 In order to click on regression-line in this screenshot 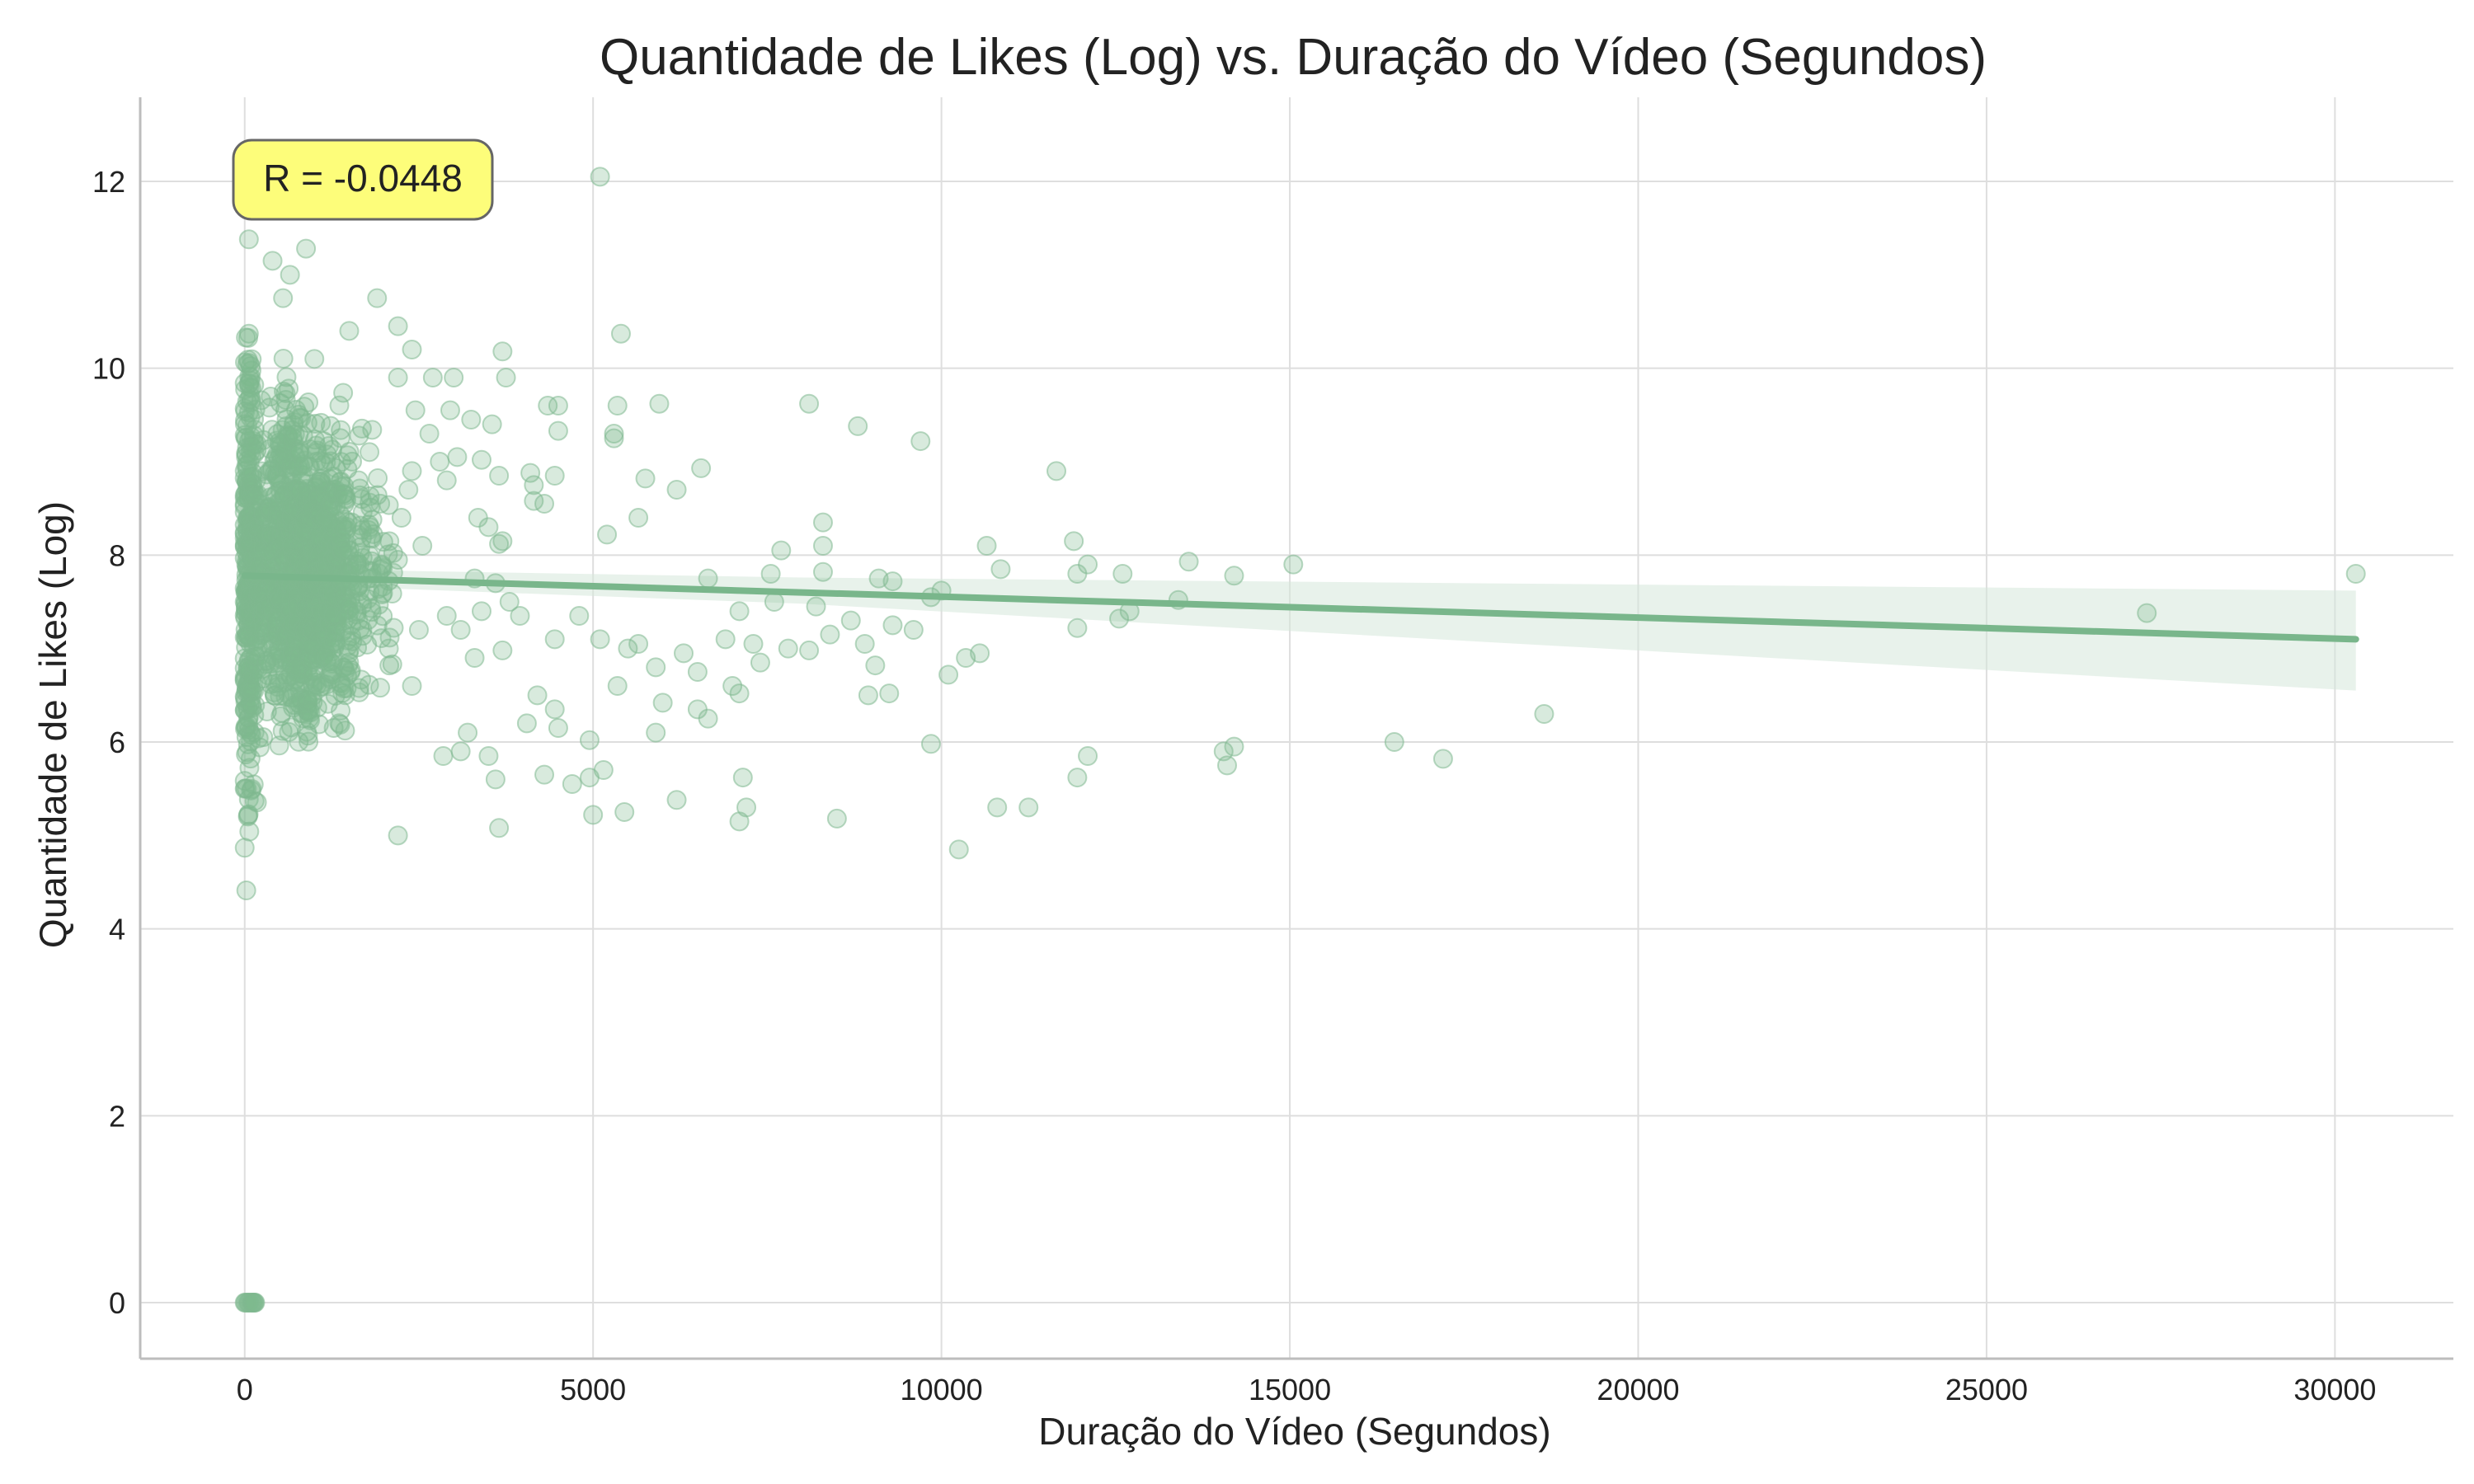, I will do `click(1300, 607)`.